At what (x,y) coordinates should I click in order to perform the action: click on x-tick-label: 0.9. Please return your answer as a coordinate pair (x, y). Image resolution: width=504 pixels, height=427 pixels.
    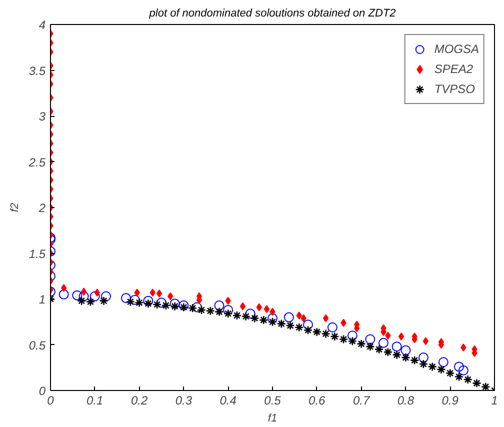
    Looking at the image, I should click on (450, 401).